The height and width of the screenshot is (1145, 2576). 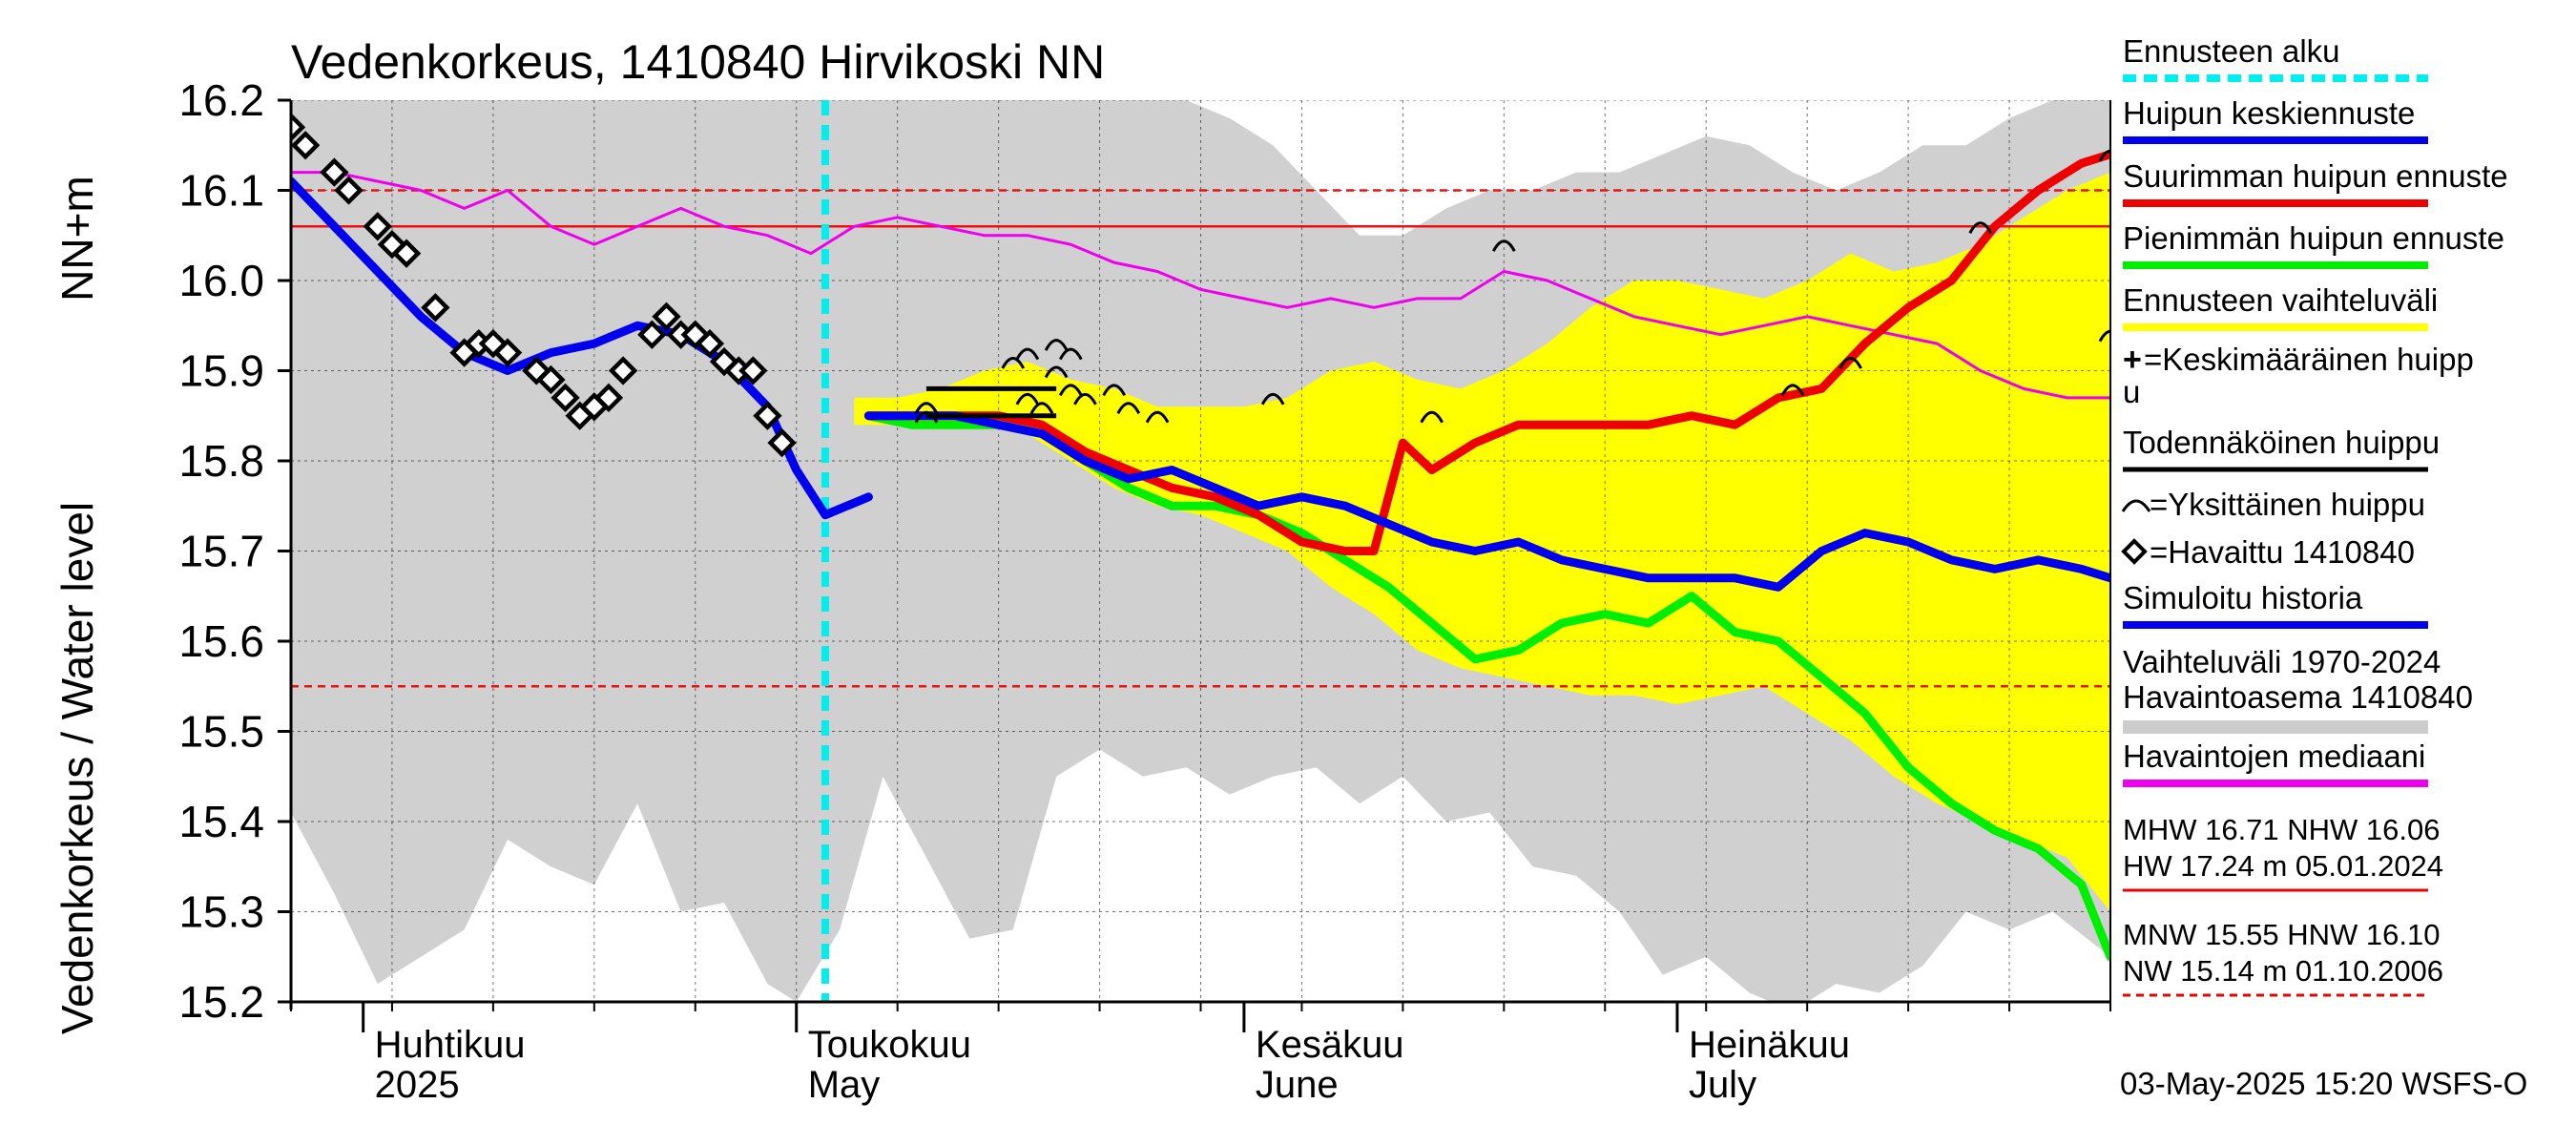 What do you see at coordinates (221, 371) in the screenshot?
I see `y-tick-label: 15.9` at bounding box center [221, 371].